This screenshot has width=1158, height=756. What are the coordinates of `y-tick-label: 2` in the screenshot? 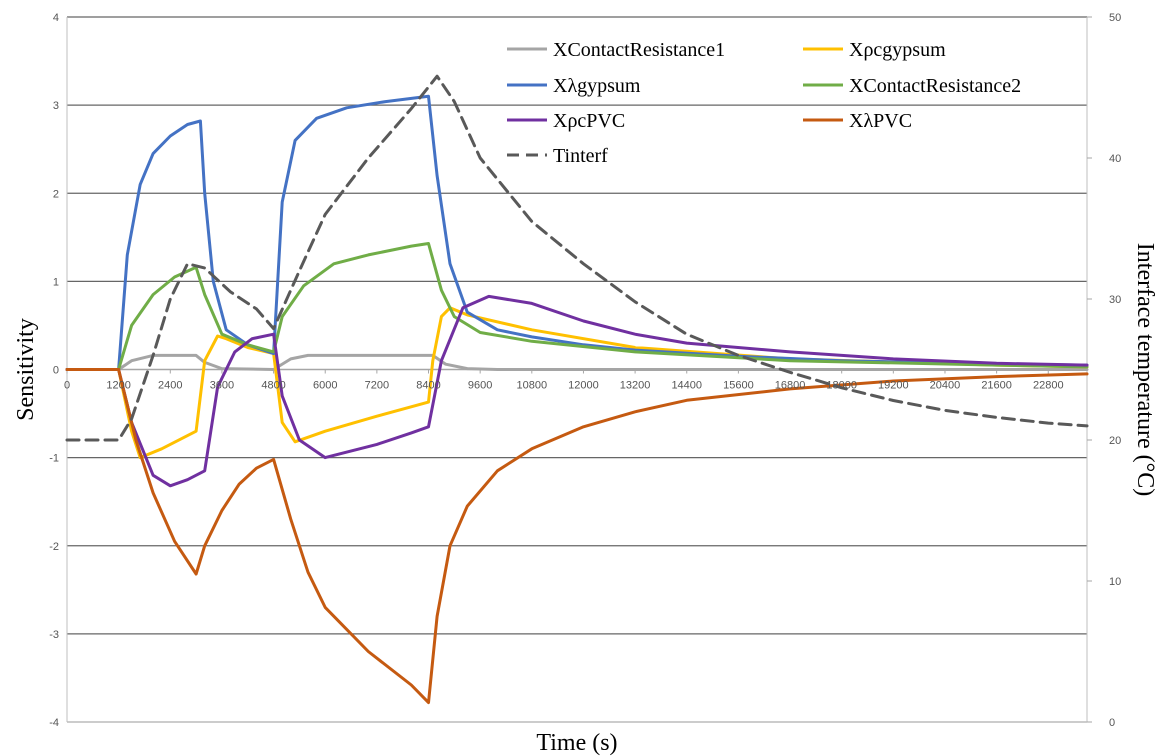 It's located at (56, 194).